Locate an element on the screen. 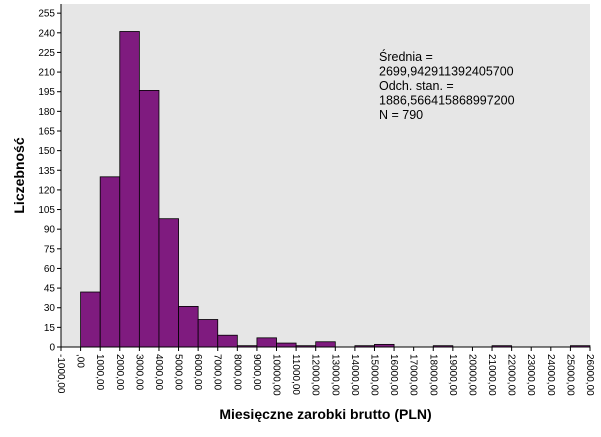 Image resolution: width=601 pixels, height=437 pixels. x-tick-label: 2000,00 is located at coordinates (119, 372).